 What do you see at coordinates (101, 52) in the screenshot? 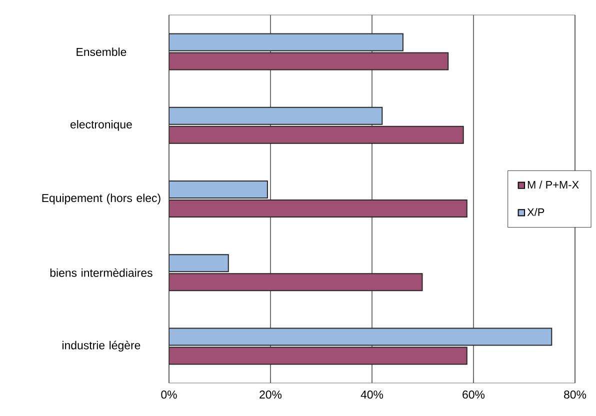
I see `y-tick-label: Ensemble` at bounding box center [101, 52].